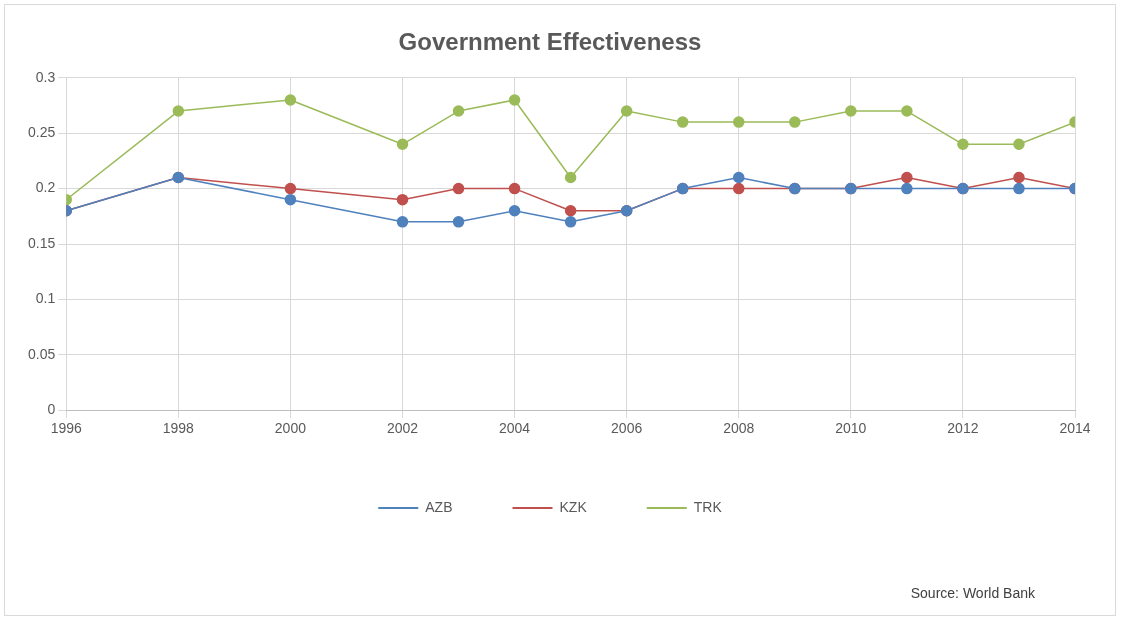 The width and height of the screenshot is (1123, 620). What do you see at coordinates (439, 506) in the screenshot?
I see `legend-label: AZB` at bounding box center [439, 506].